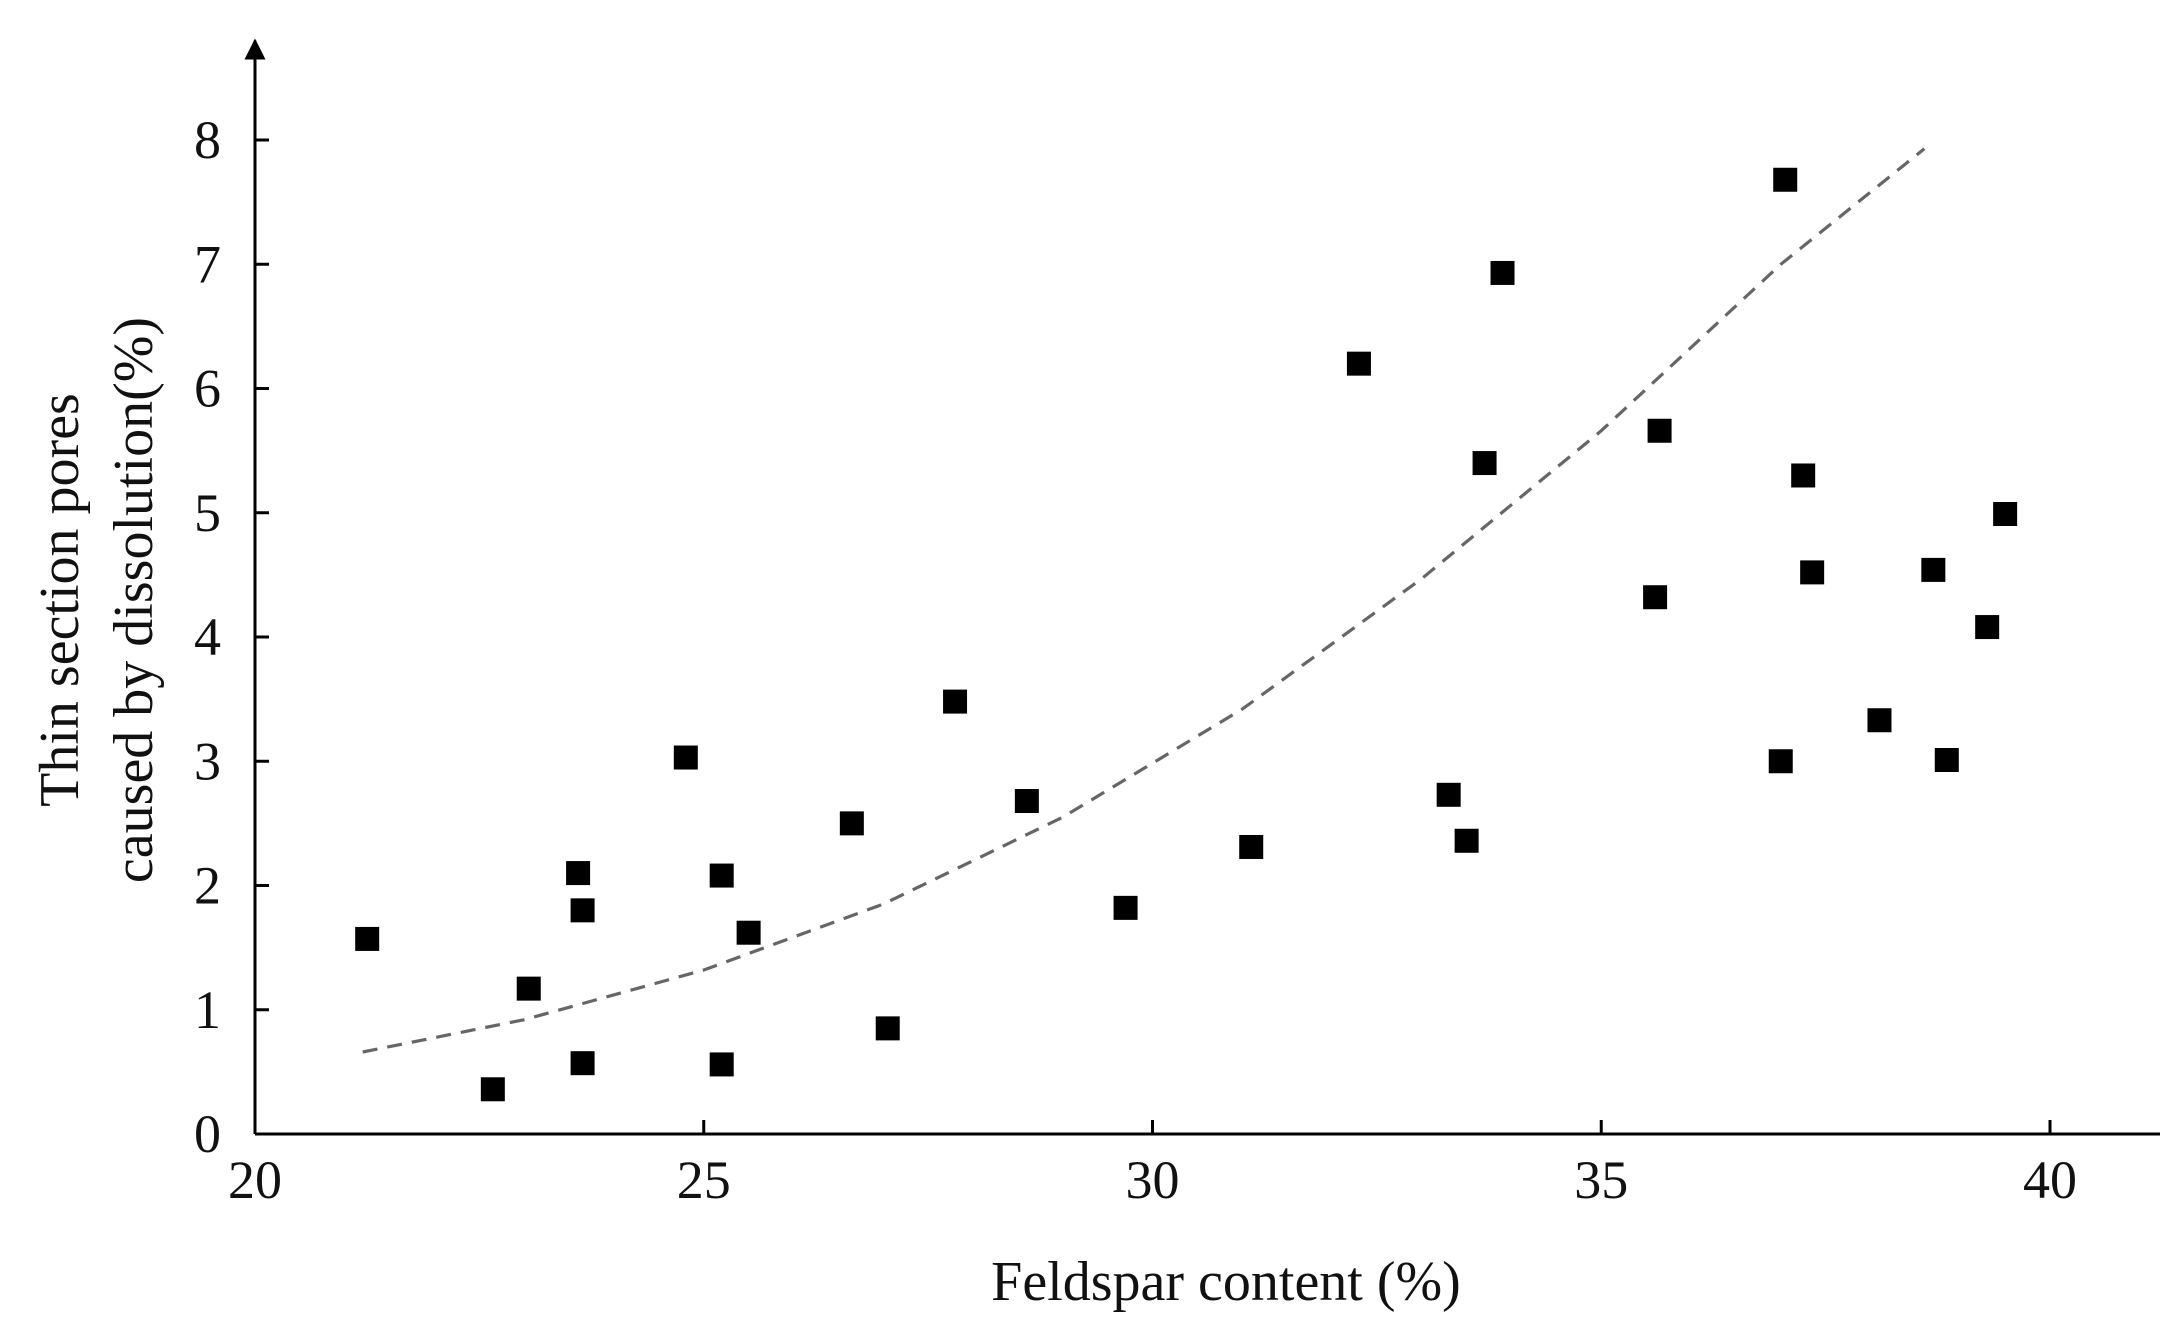 This screenshot has width=2160, height=1333. I want to click on y-tick-label: 0, so click(207, 1134).